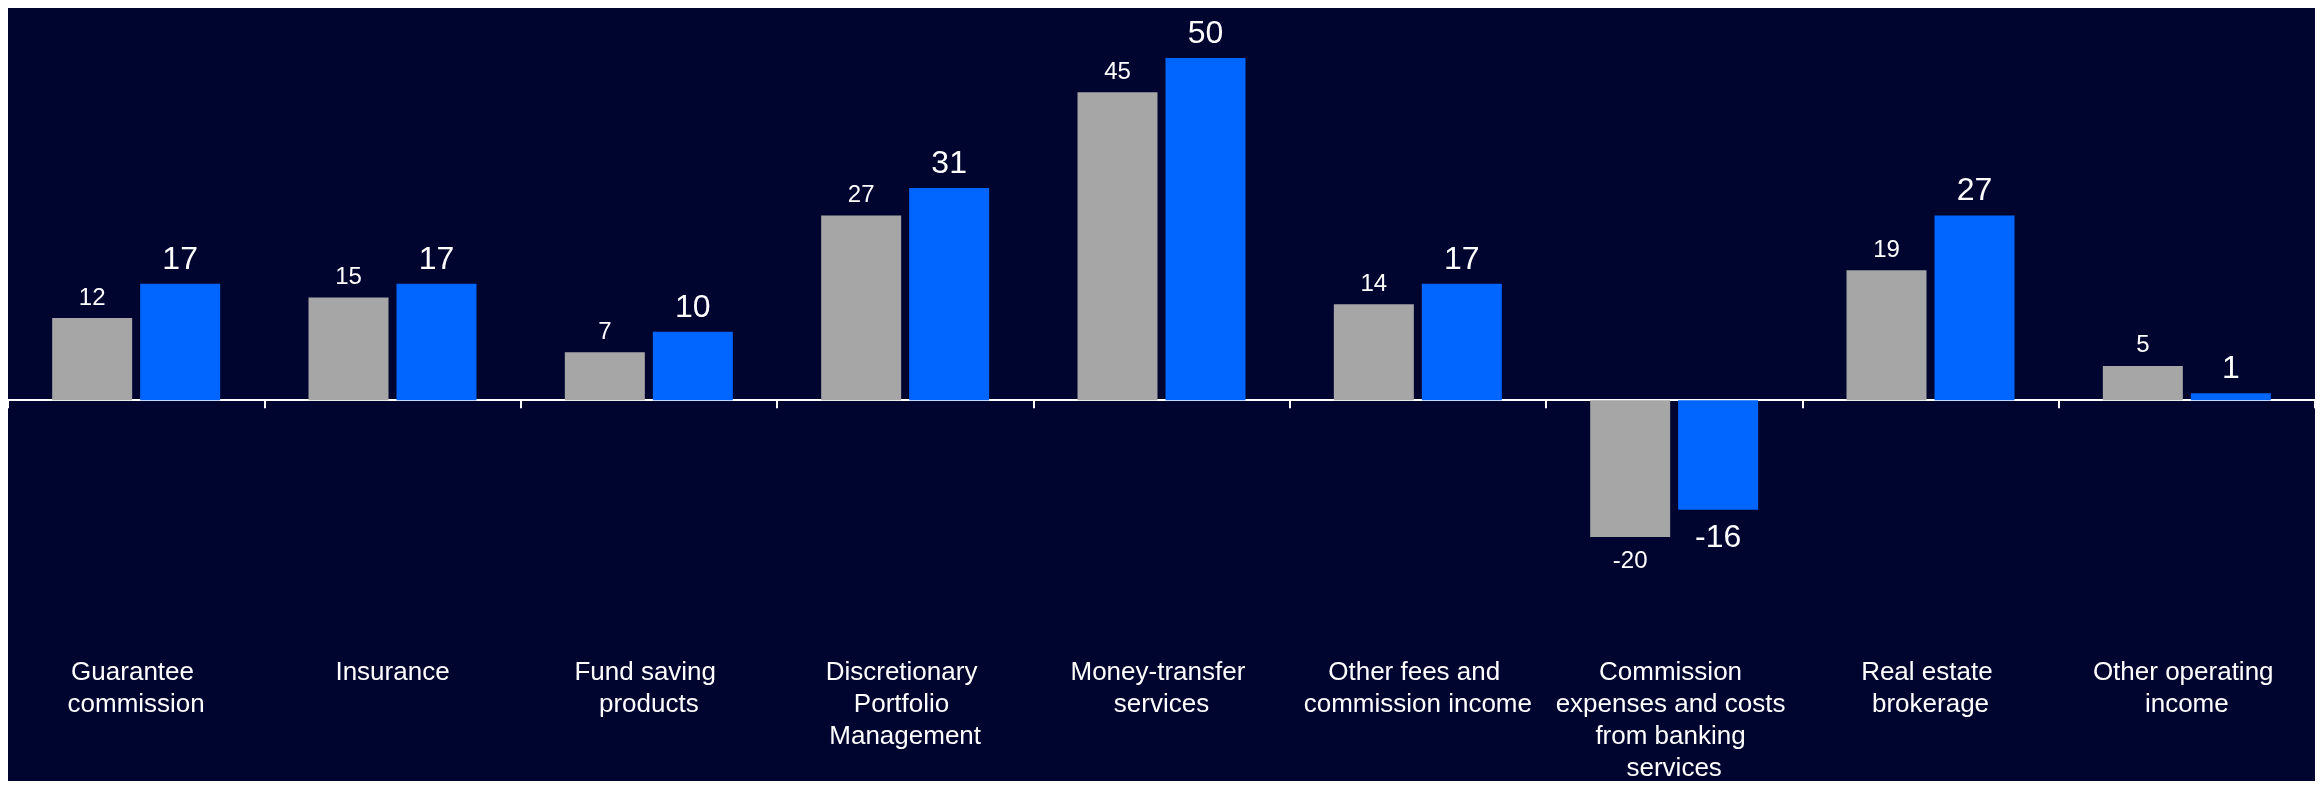 This screenshot has height=789, width=2323. What do you see at coordinates (136, 687) in the screenshot?
I see `x-tick-label: Guarantee commission` at bounding box center [136, 687].